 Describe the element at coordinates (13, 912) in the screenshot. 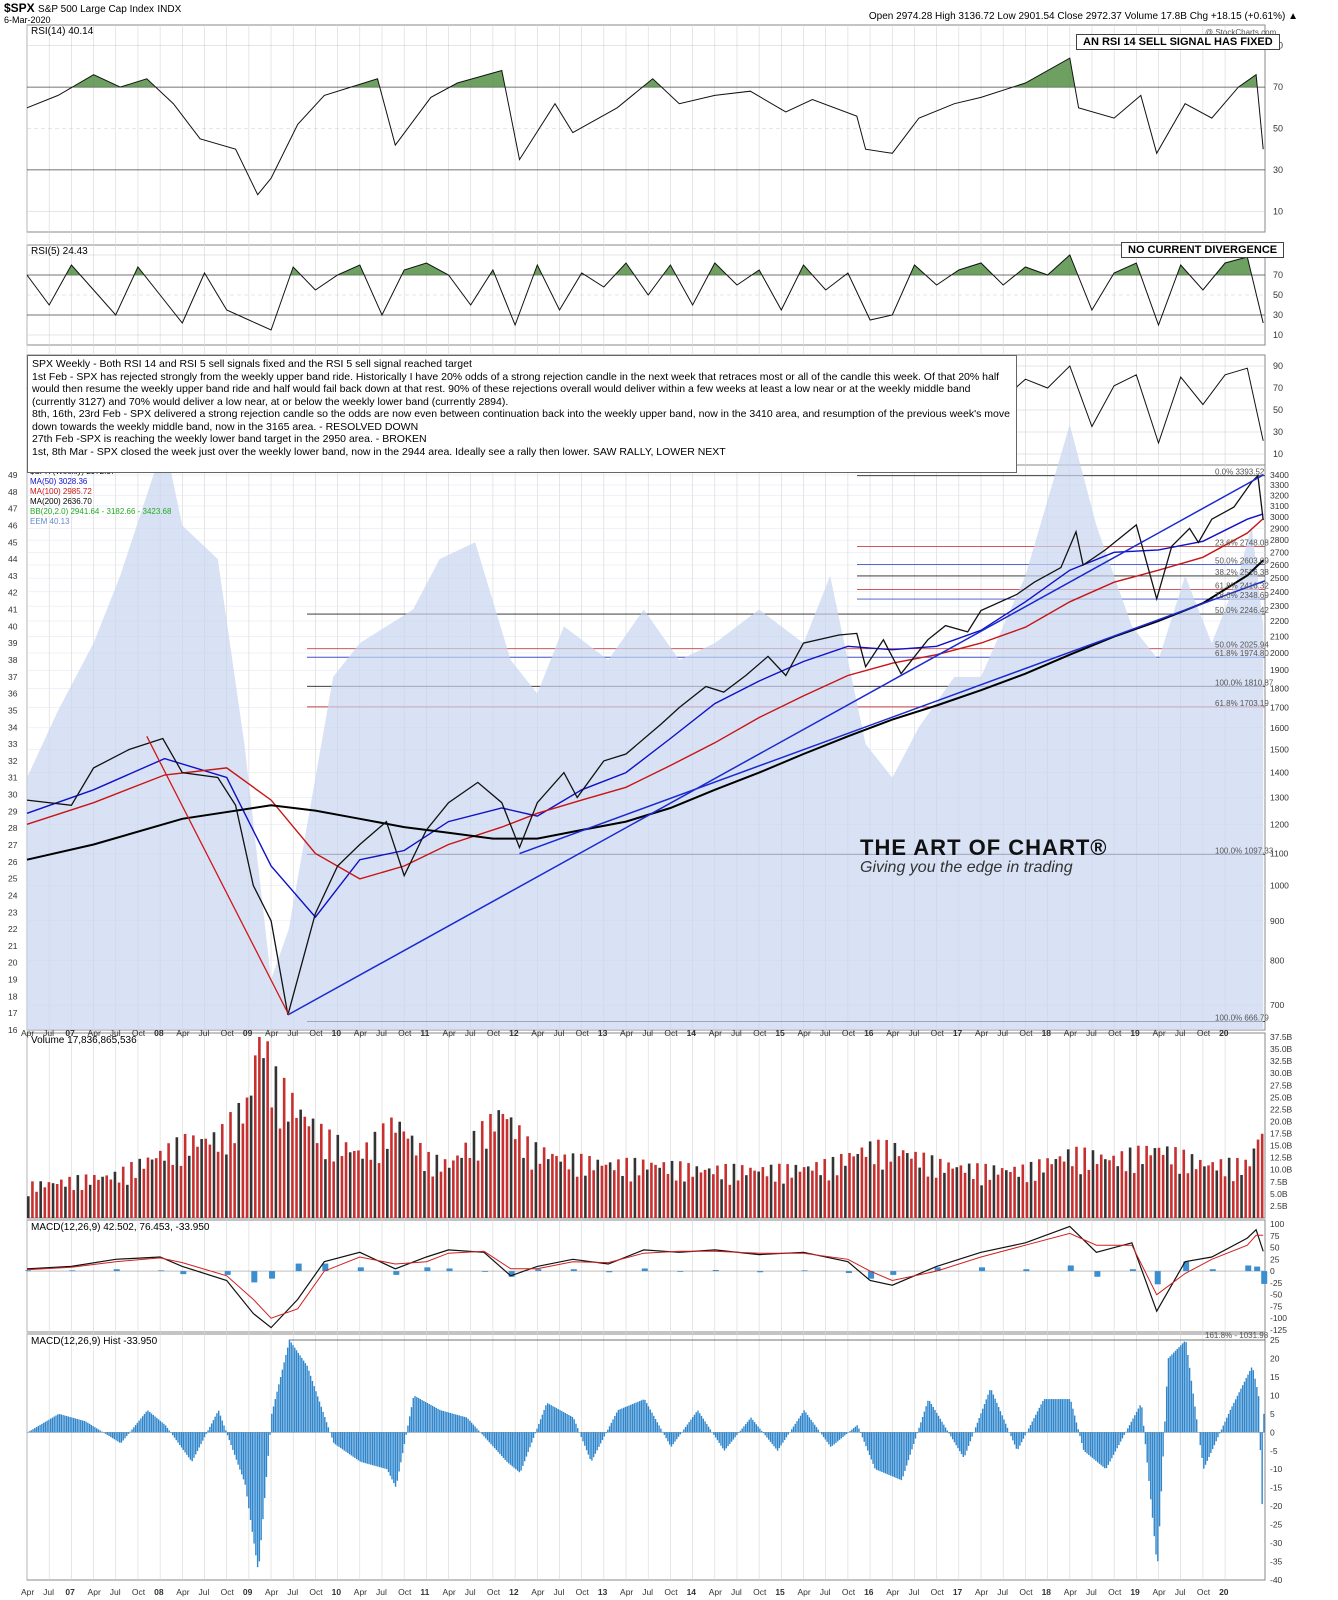

I see `eem-tick-label: 23` at that location.